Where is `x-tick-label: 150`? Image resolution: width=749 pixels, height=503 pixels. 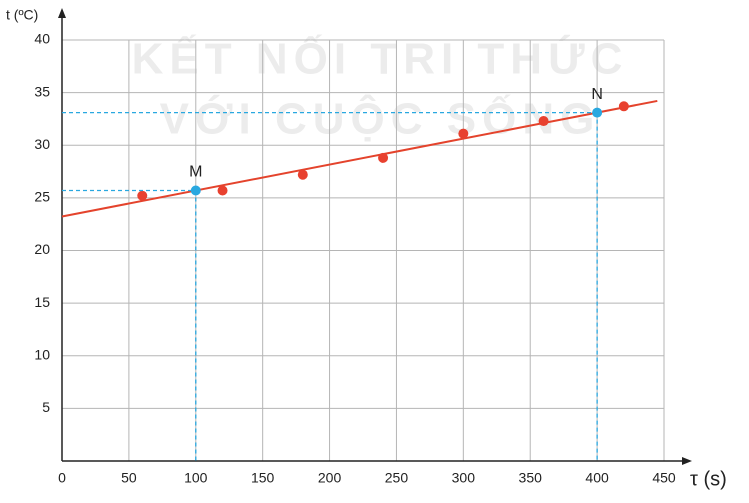
x-tick-label: 150 is located at coordinates (263, 478).